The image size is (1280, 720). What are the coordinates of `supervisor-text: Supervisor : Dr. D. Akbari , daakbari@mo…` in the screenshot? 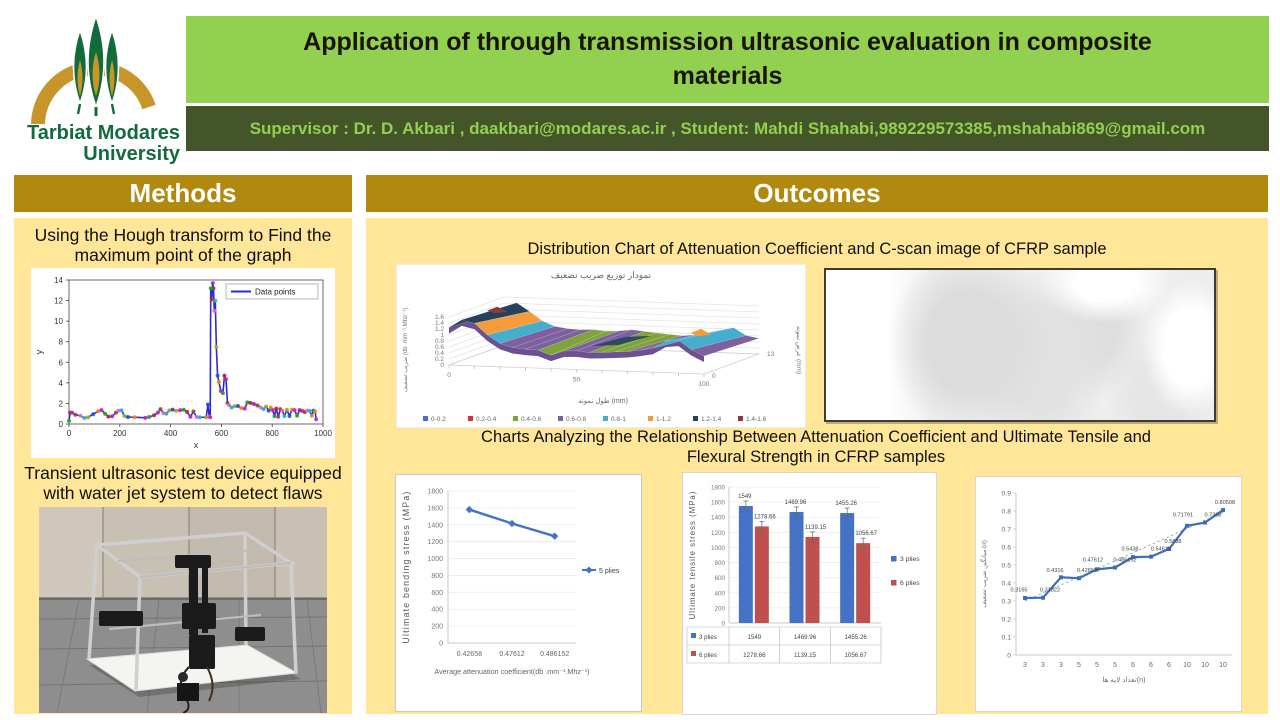 It's located at (727, 128).